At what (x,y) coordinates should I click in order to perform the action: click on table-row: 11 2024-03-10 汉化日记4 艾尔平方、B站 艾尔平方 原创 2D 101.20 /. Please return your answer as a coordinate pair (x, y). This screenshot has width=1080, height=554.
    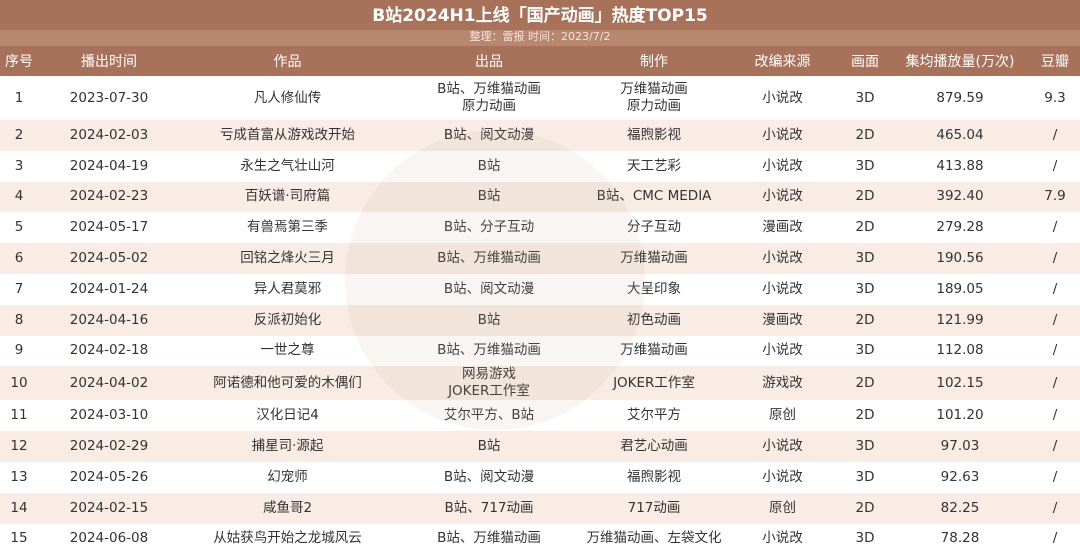
    Looking at the image, I should click on (540, 415).